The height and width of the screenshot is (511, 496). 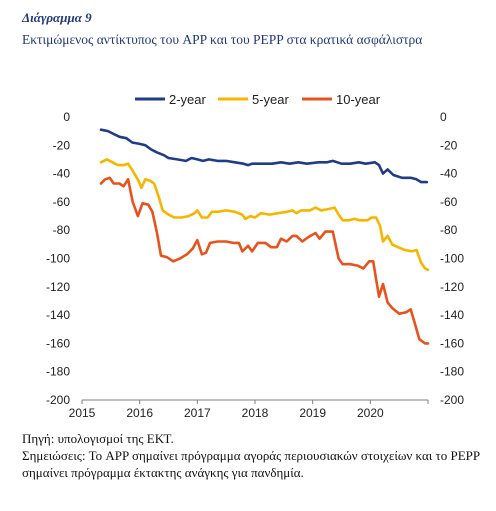 What do you see at coordinates (62, 202) in the screenshot?
I see `y-tick-label-left: -60` at bounding box center [62, 202].